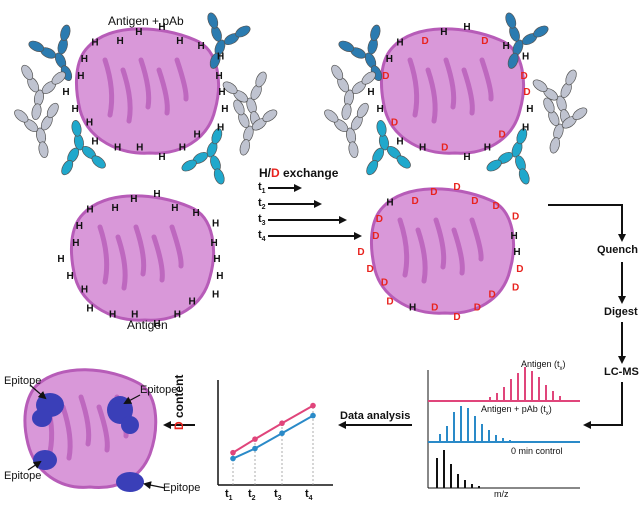 The width and height of the screenshot is (643, 507). What do you see at coordinates (537, 451) in the screenshot?
I see `ms-label-control: 0 min control` at bounding box center [537, 451].